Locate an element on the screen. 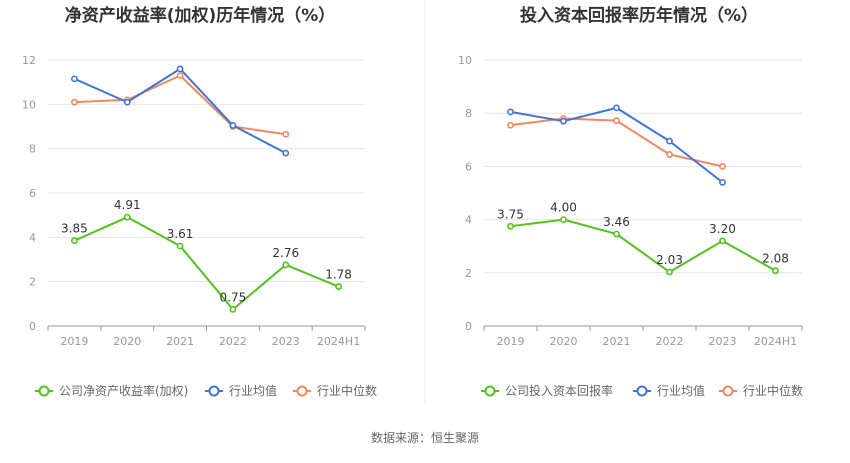 The width and height of the screenshot is (850, 463). data-label: 3.20 is located at coordinates (722, 229).